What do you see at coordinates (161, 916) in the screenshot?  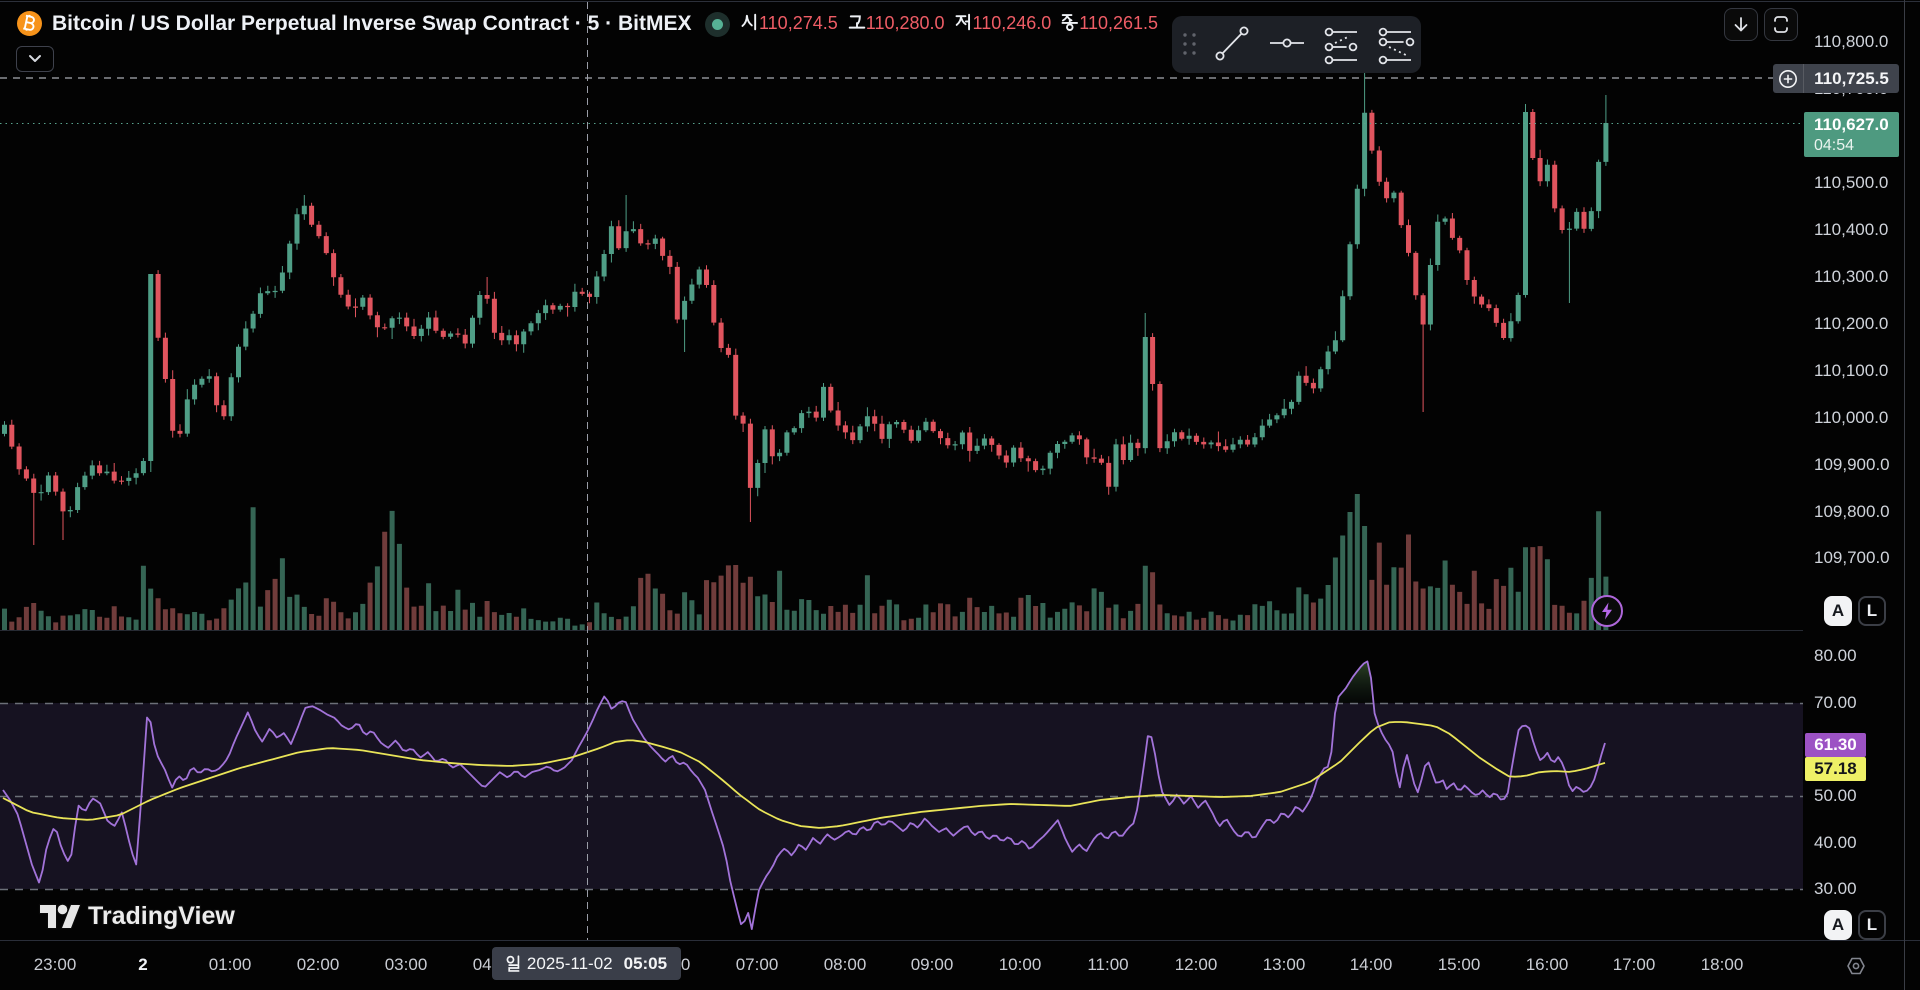 I see `svg-text: TradingView` at bounding box center [161, 916].